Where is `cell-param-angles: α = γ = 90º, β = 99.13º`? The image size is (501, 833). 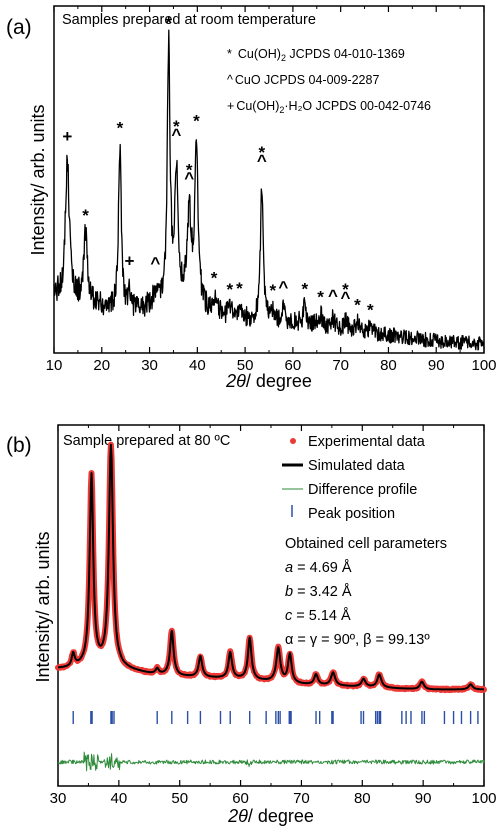
cell-param-angles: α = γ = 90º, β = 99.13º is located at coordinates (357, 640).